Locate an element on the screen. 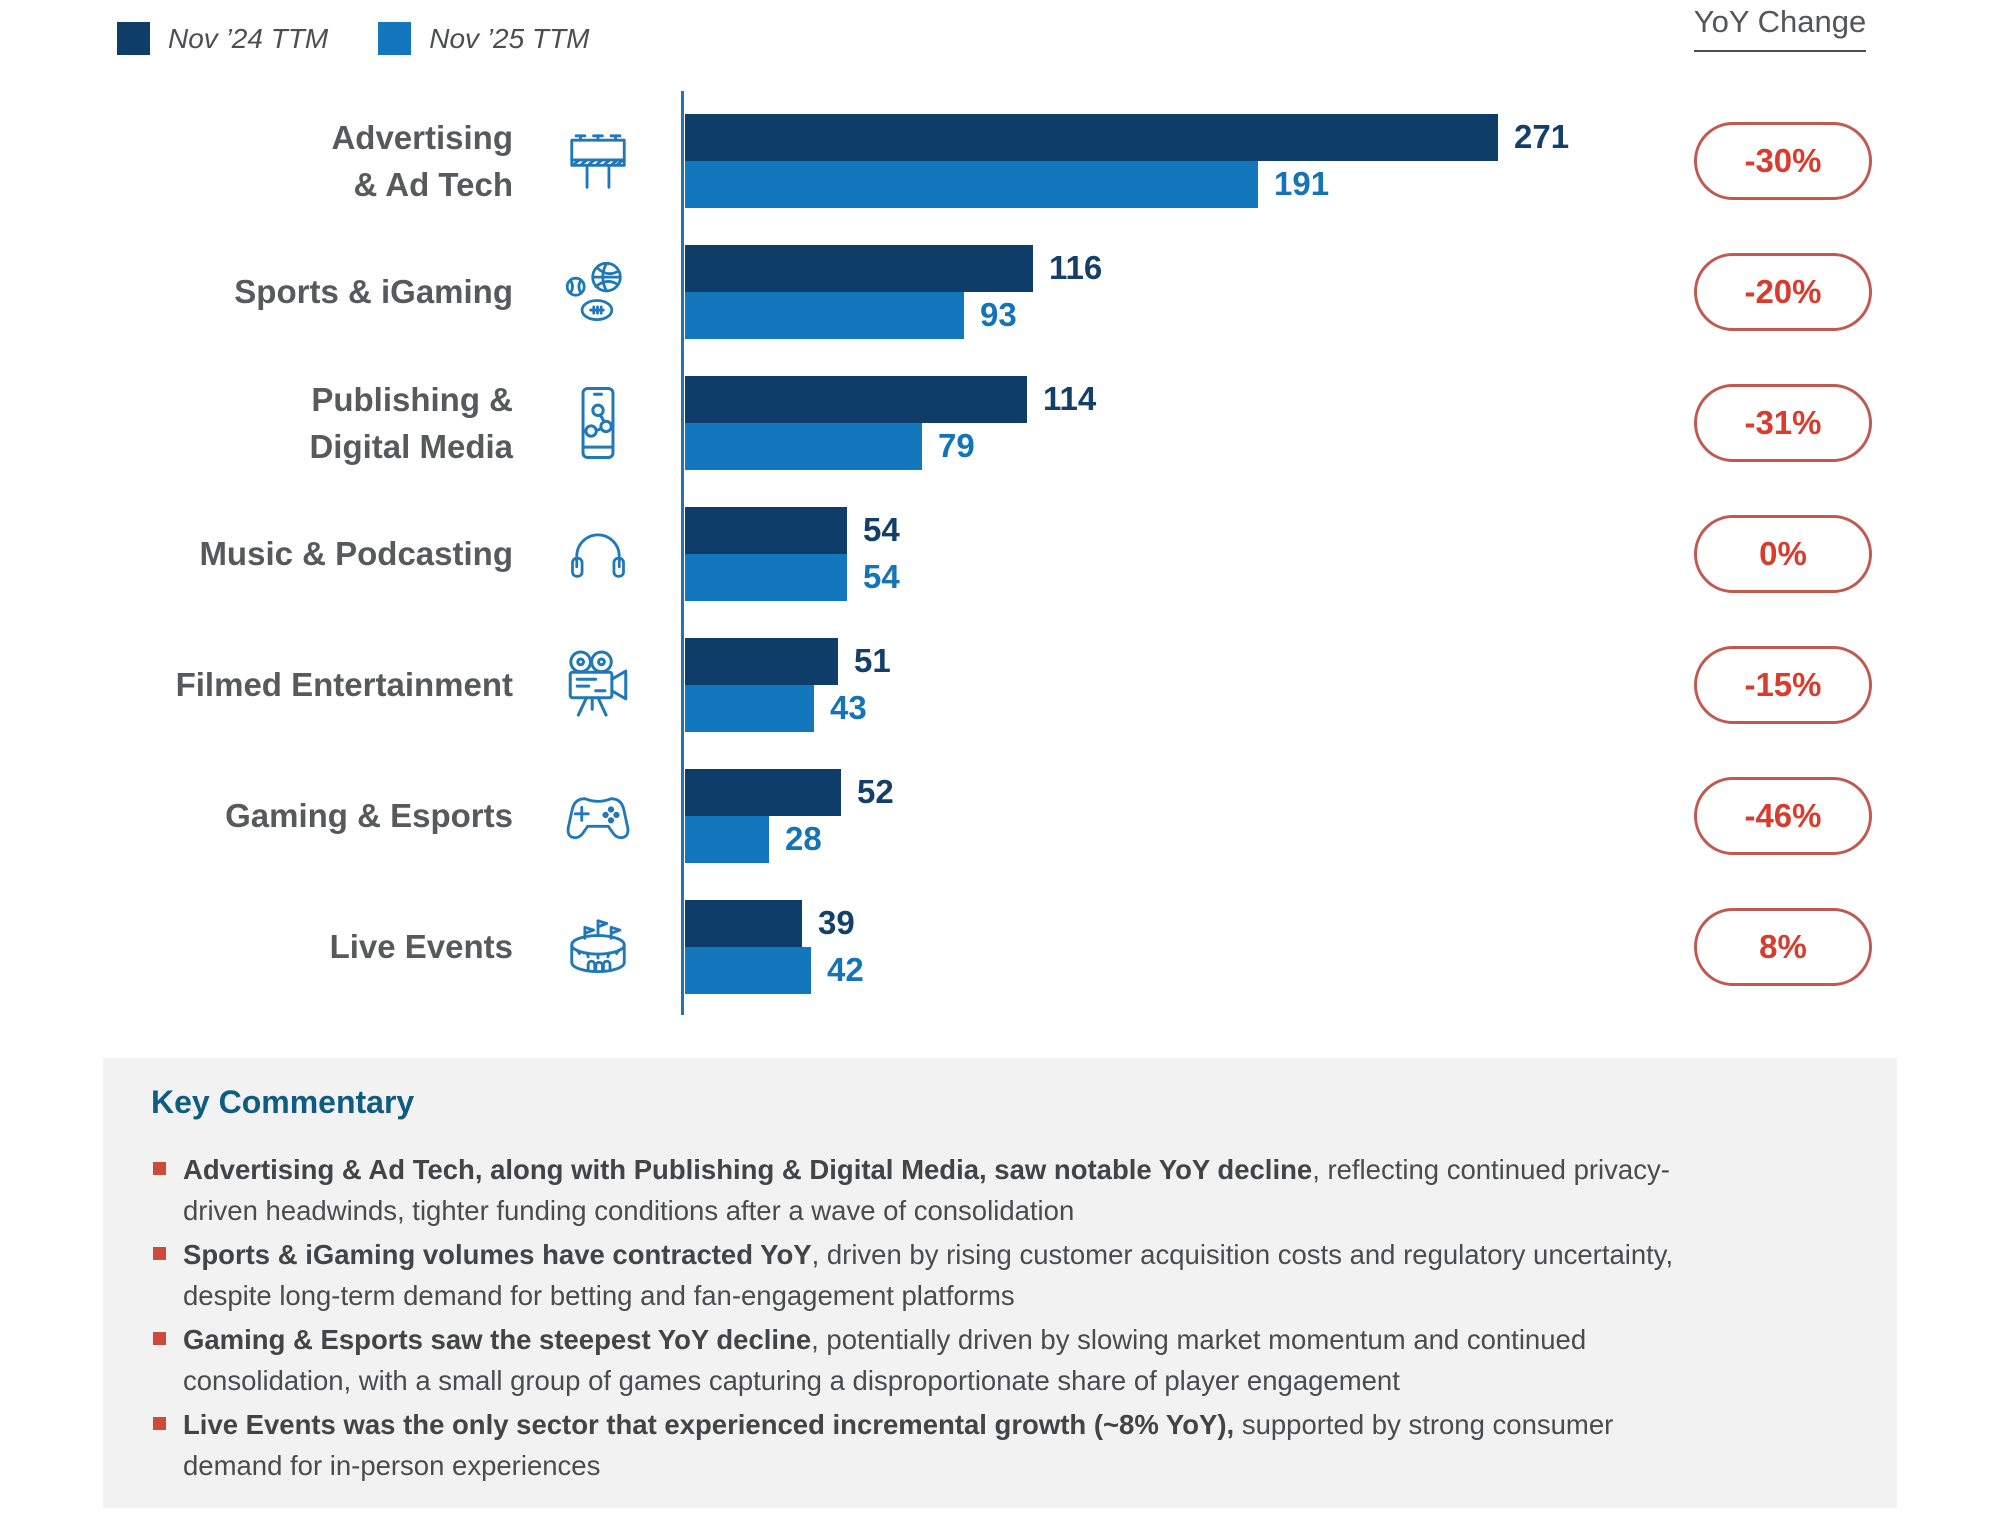  yoy-badge: -15% is located at coordinates (1783, 684).